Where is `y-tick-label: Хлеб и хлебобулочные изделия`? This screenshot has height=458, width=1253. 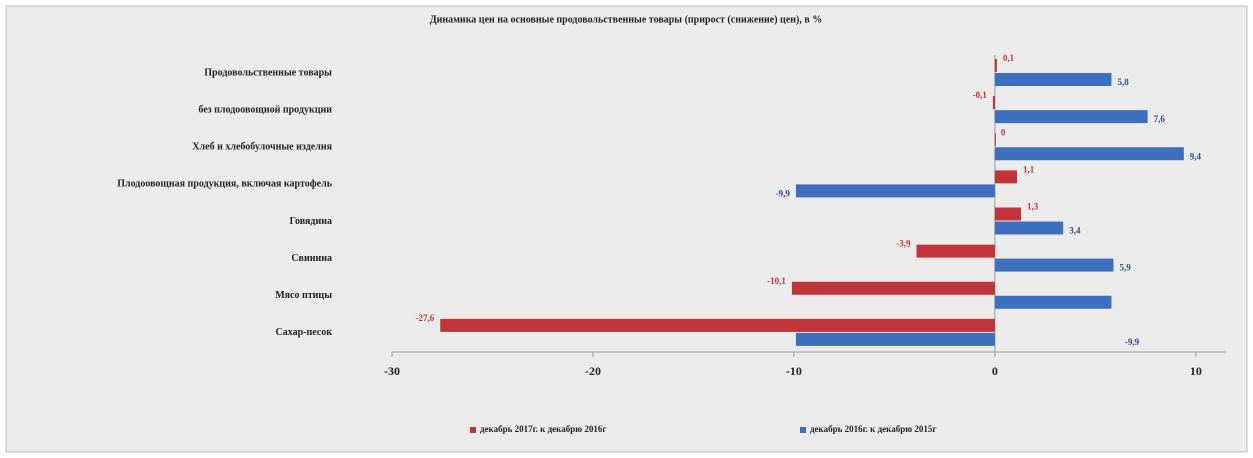 y-tick-label: Хлеб и хлебобулочные изделия is located at coordinates (262, 147).